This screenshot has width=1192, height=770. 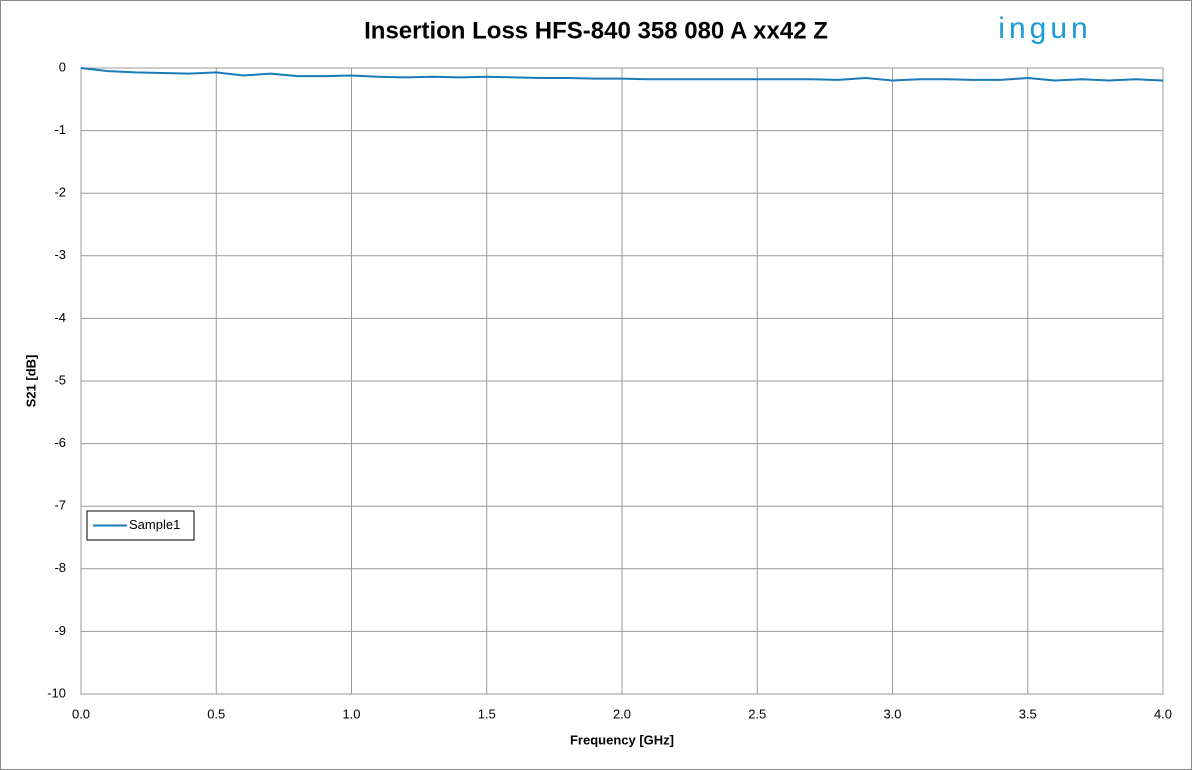 What do you see at coordinates (60, 317) in the screenshot?
I see `y-tick-label: -4` at bounding box center [60, 317].